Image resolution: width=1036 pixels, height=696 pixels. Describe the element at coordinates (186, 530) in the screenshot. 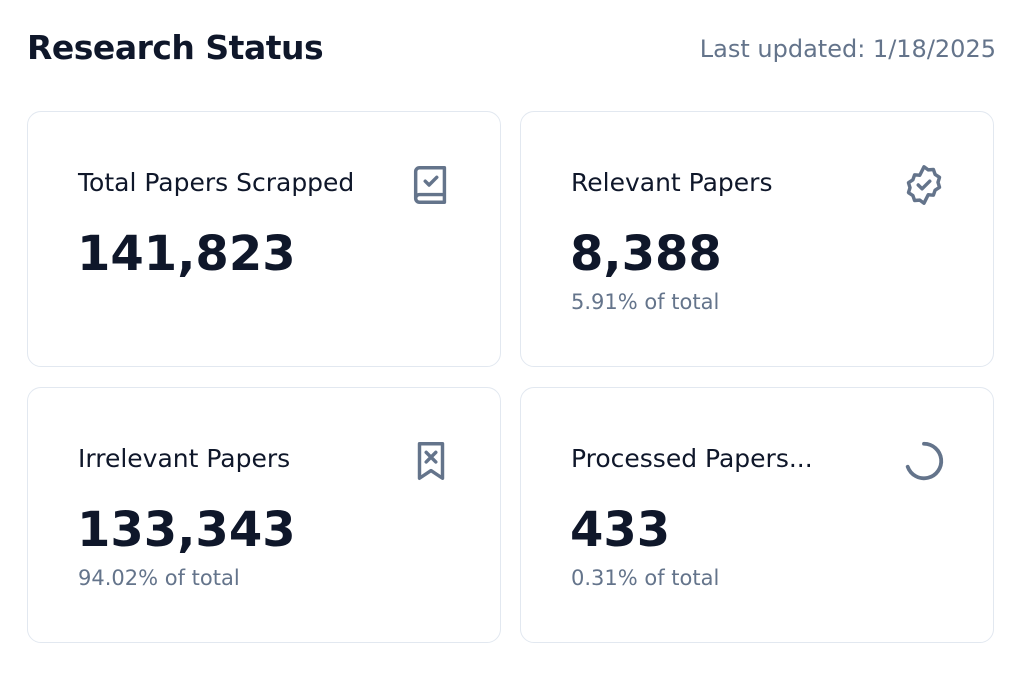

I see `card-value: 133,343` at that location.